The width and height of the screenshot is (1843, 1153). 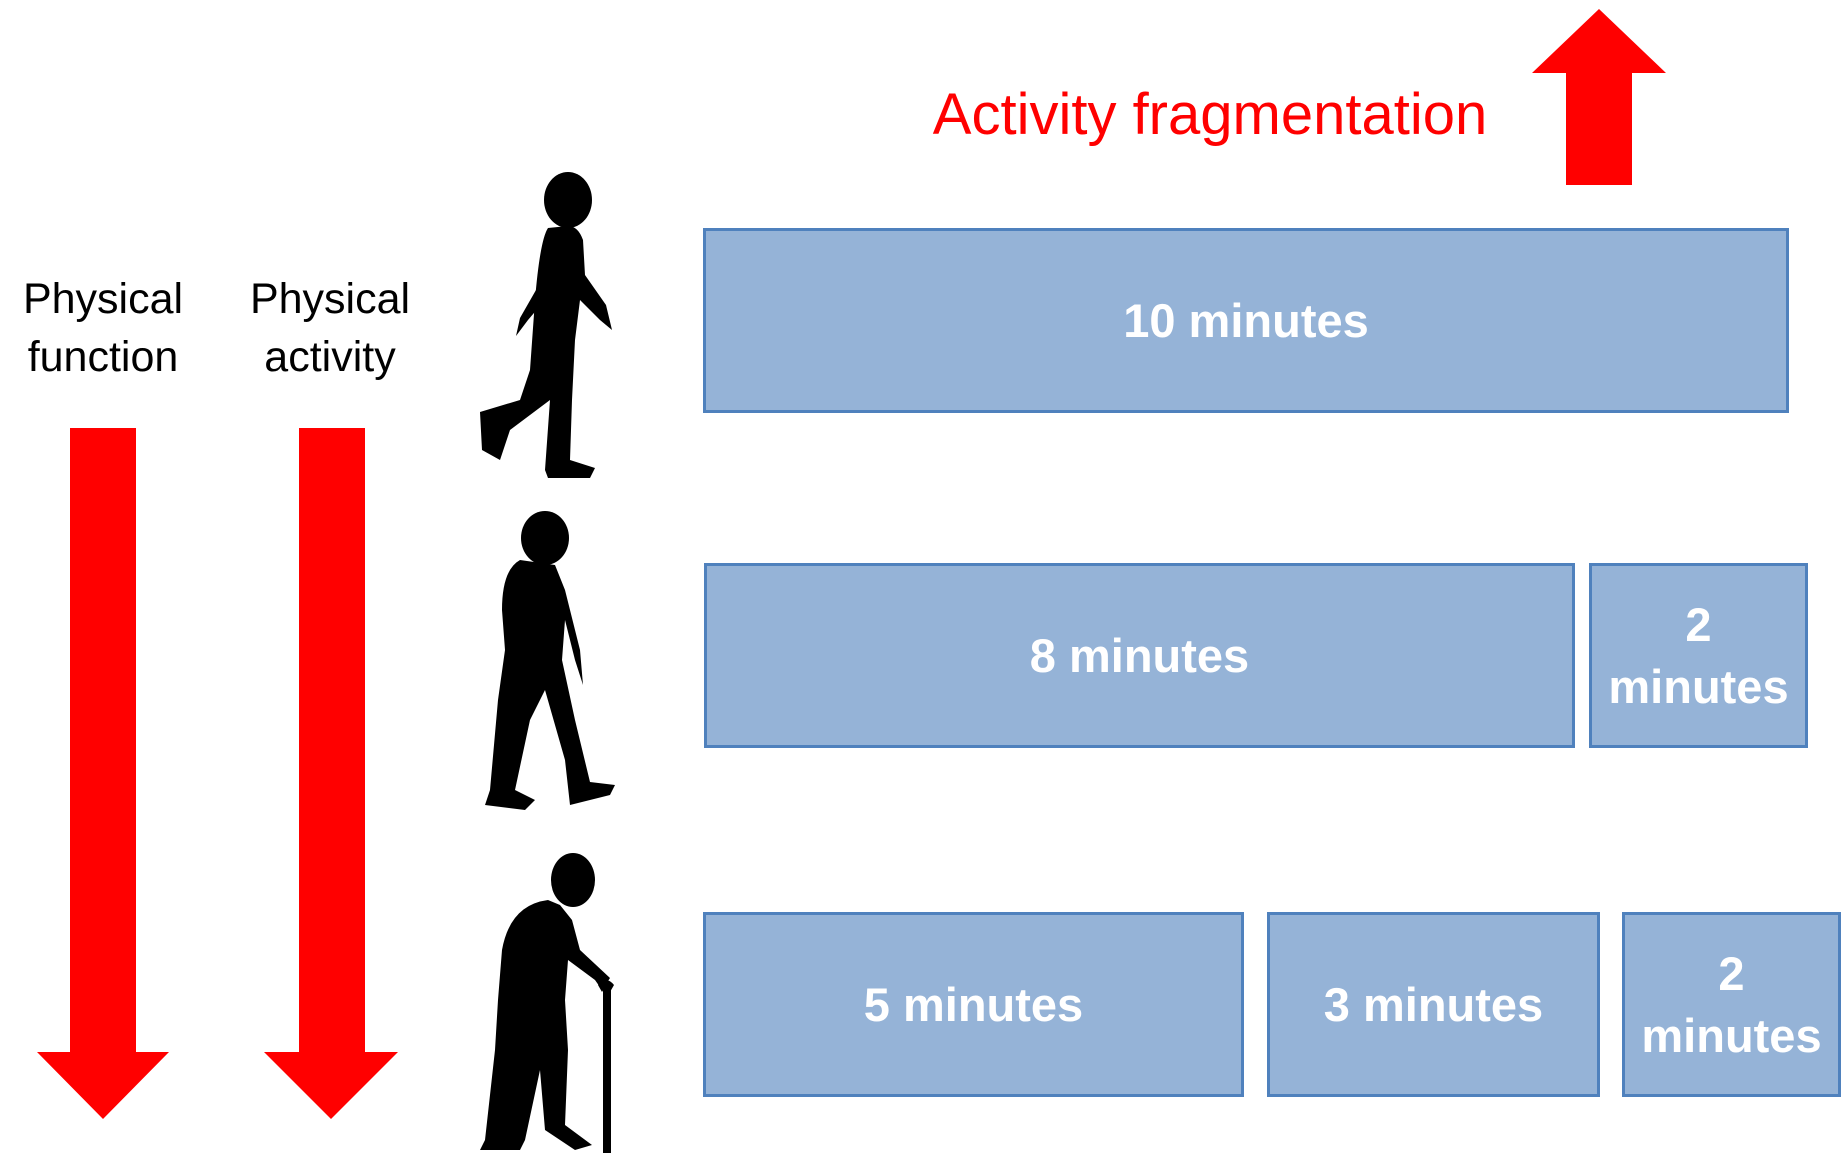 I want to click on axis-label: Physical activity, so click(x=330, y=328).